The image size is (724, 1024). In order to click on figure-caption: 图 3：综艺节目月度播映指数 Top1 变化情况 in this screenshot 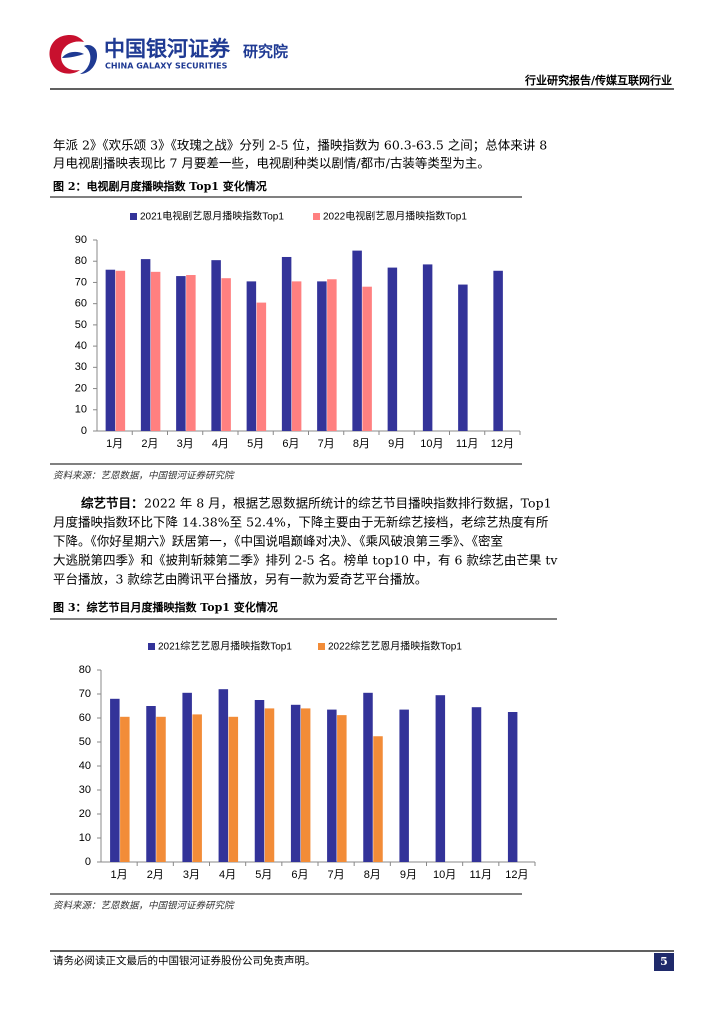, I will do `click(165, 607)`.